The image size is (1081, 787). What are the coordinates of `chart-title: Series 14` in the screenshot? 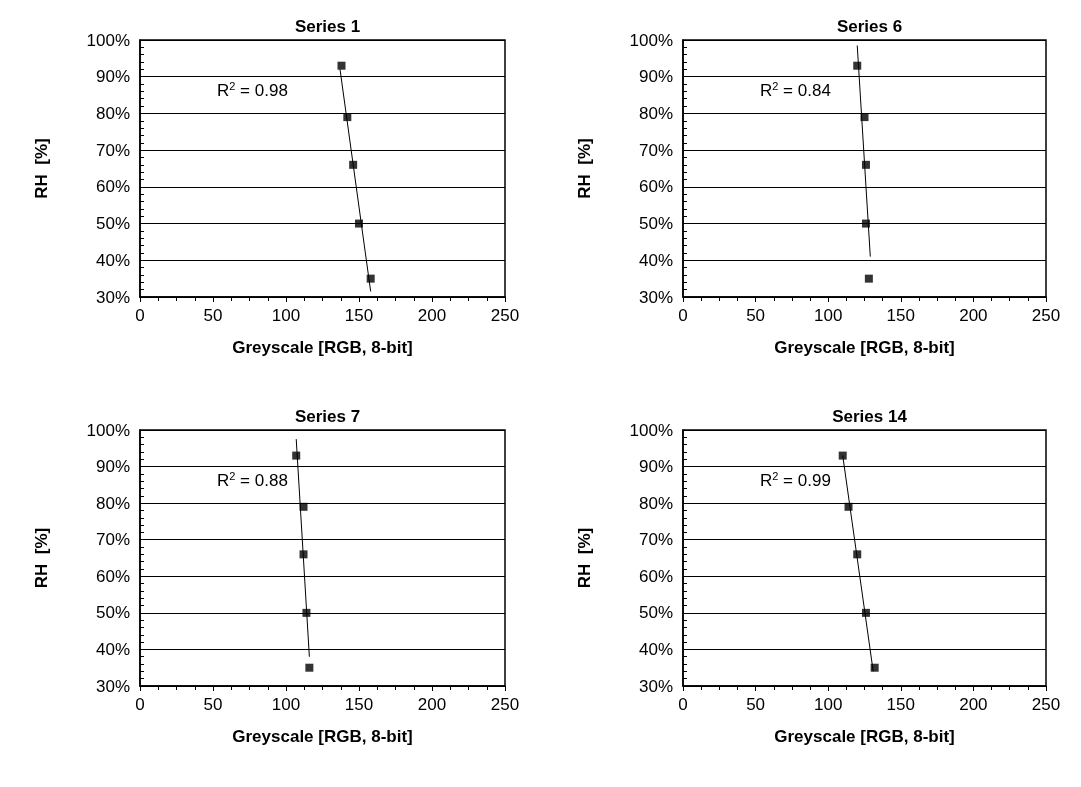 It's located at (870, 416).